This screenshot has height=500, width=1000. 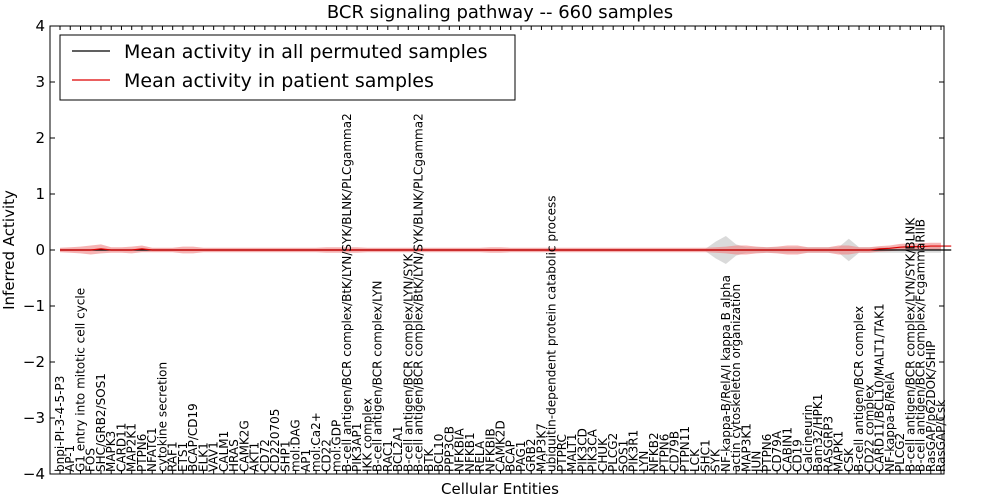 I want to click on x-tick-label: CD22 complex, so click(x=869, y=428).